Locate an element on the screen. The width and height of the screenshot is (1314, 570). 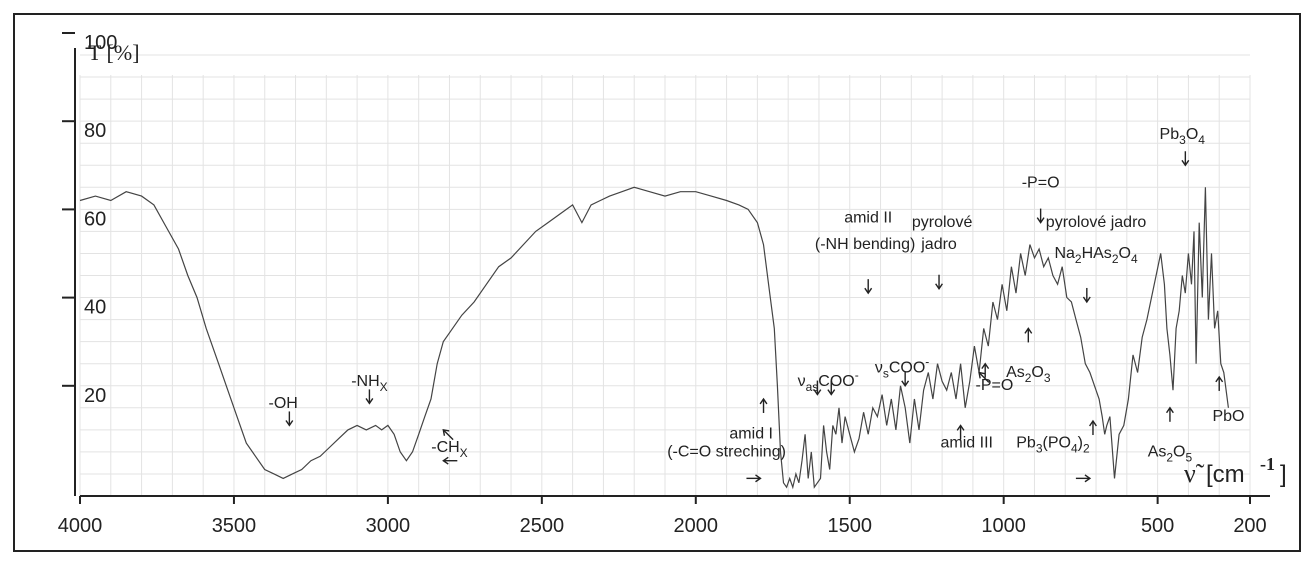
annotation-label: (-NH bending) is located at coordinates (865, 244).